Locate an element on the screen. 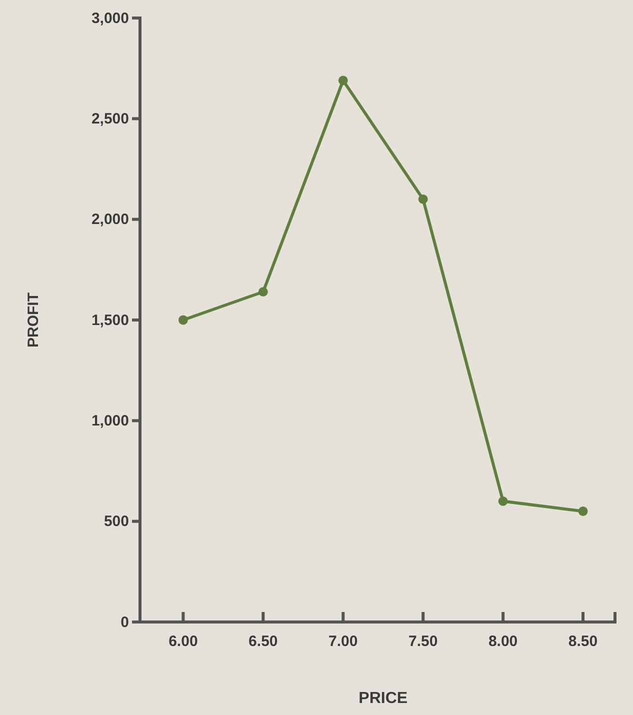  y-tick-label: 3,000 is located at coordinates (110, 18).